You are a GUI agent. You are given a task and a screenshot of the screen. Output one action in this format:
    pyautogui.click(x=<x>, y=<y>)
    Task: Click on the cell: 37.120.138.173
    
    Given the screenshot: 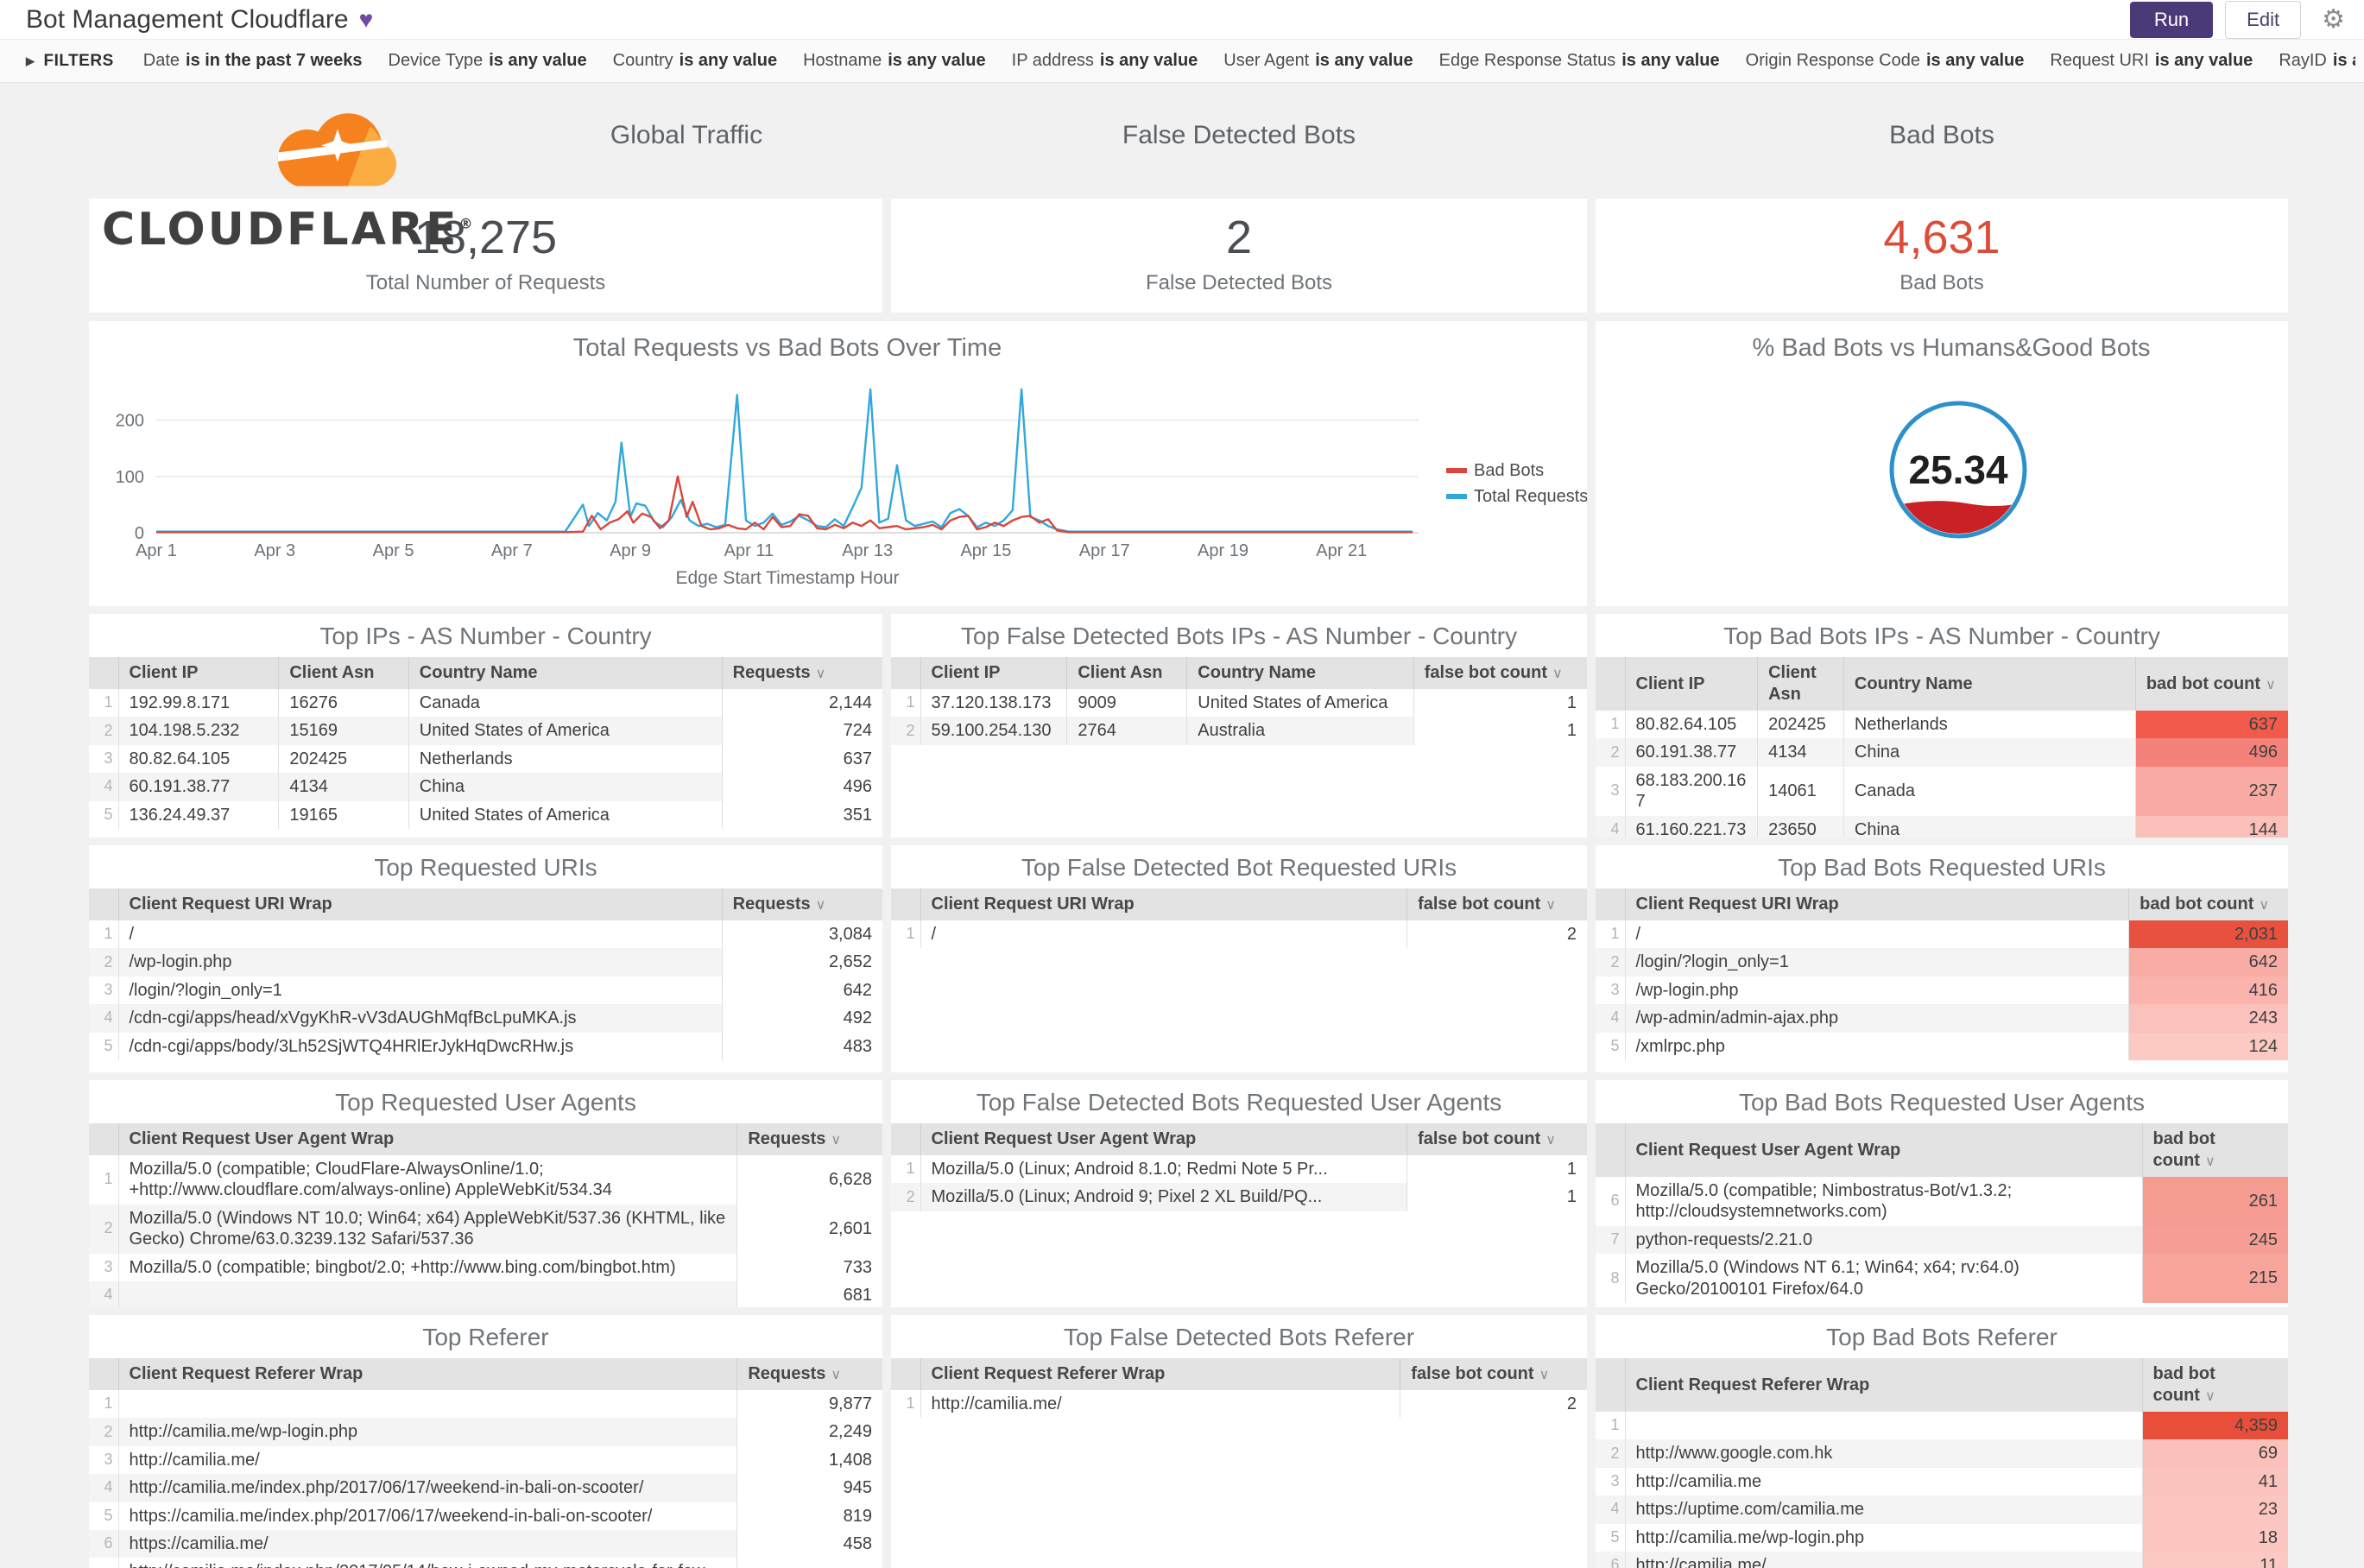 What is the action you would take?
    pyautogui.click(x=993, y=703)
    